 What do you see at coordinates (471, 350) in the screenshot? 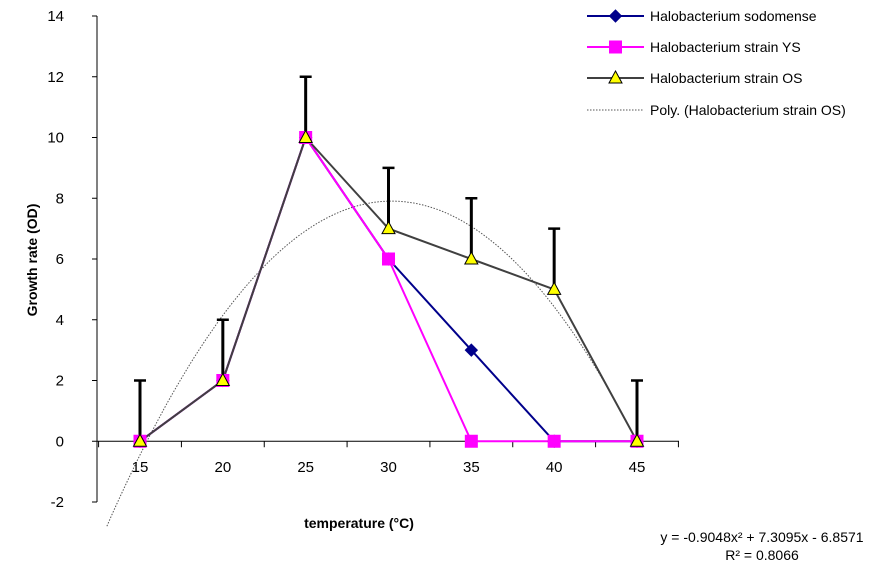
I see `series-1-point` at bounding box center [471, 350].